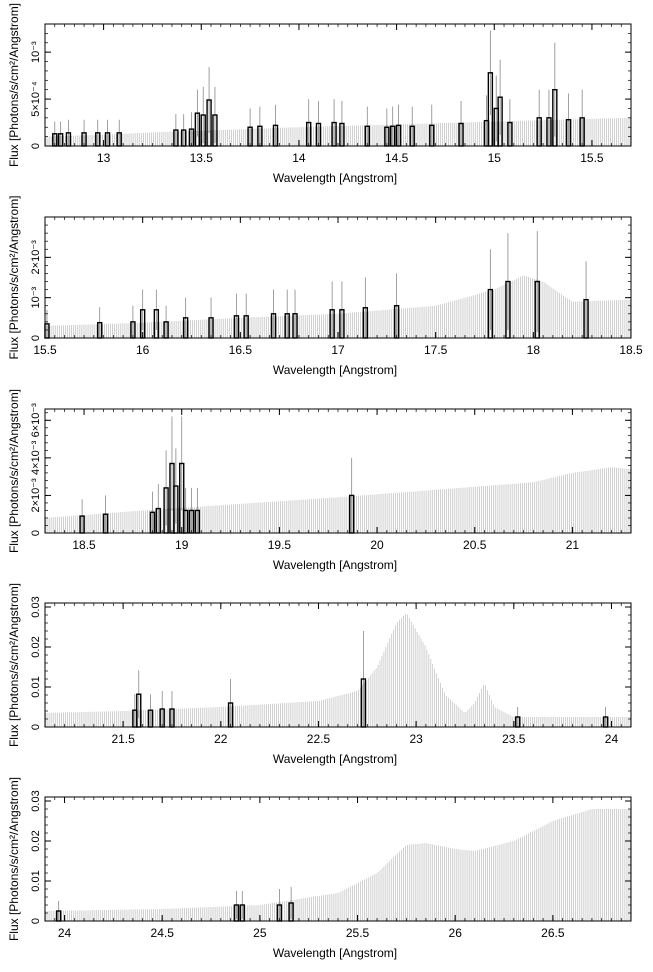 This screenshot has height=972, width=653. Describe the element at coordinates (182, 545) in the screenshot. I see `x-tick-label: 19` at that location.